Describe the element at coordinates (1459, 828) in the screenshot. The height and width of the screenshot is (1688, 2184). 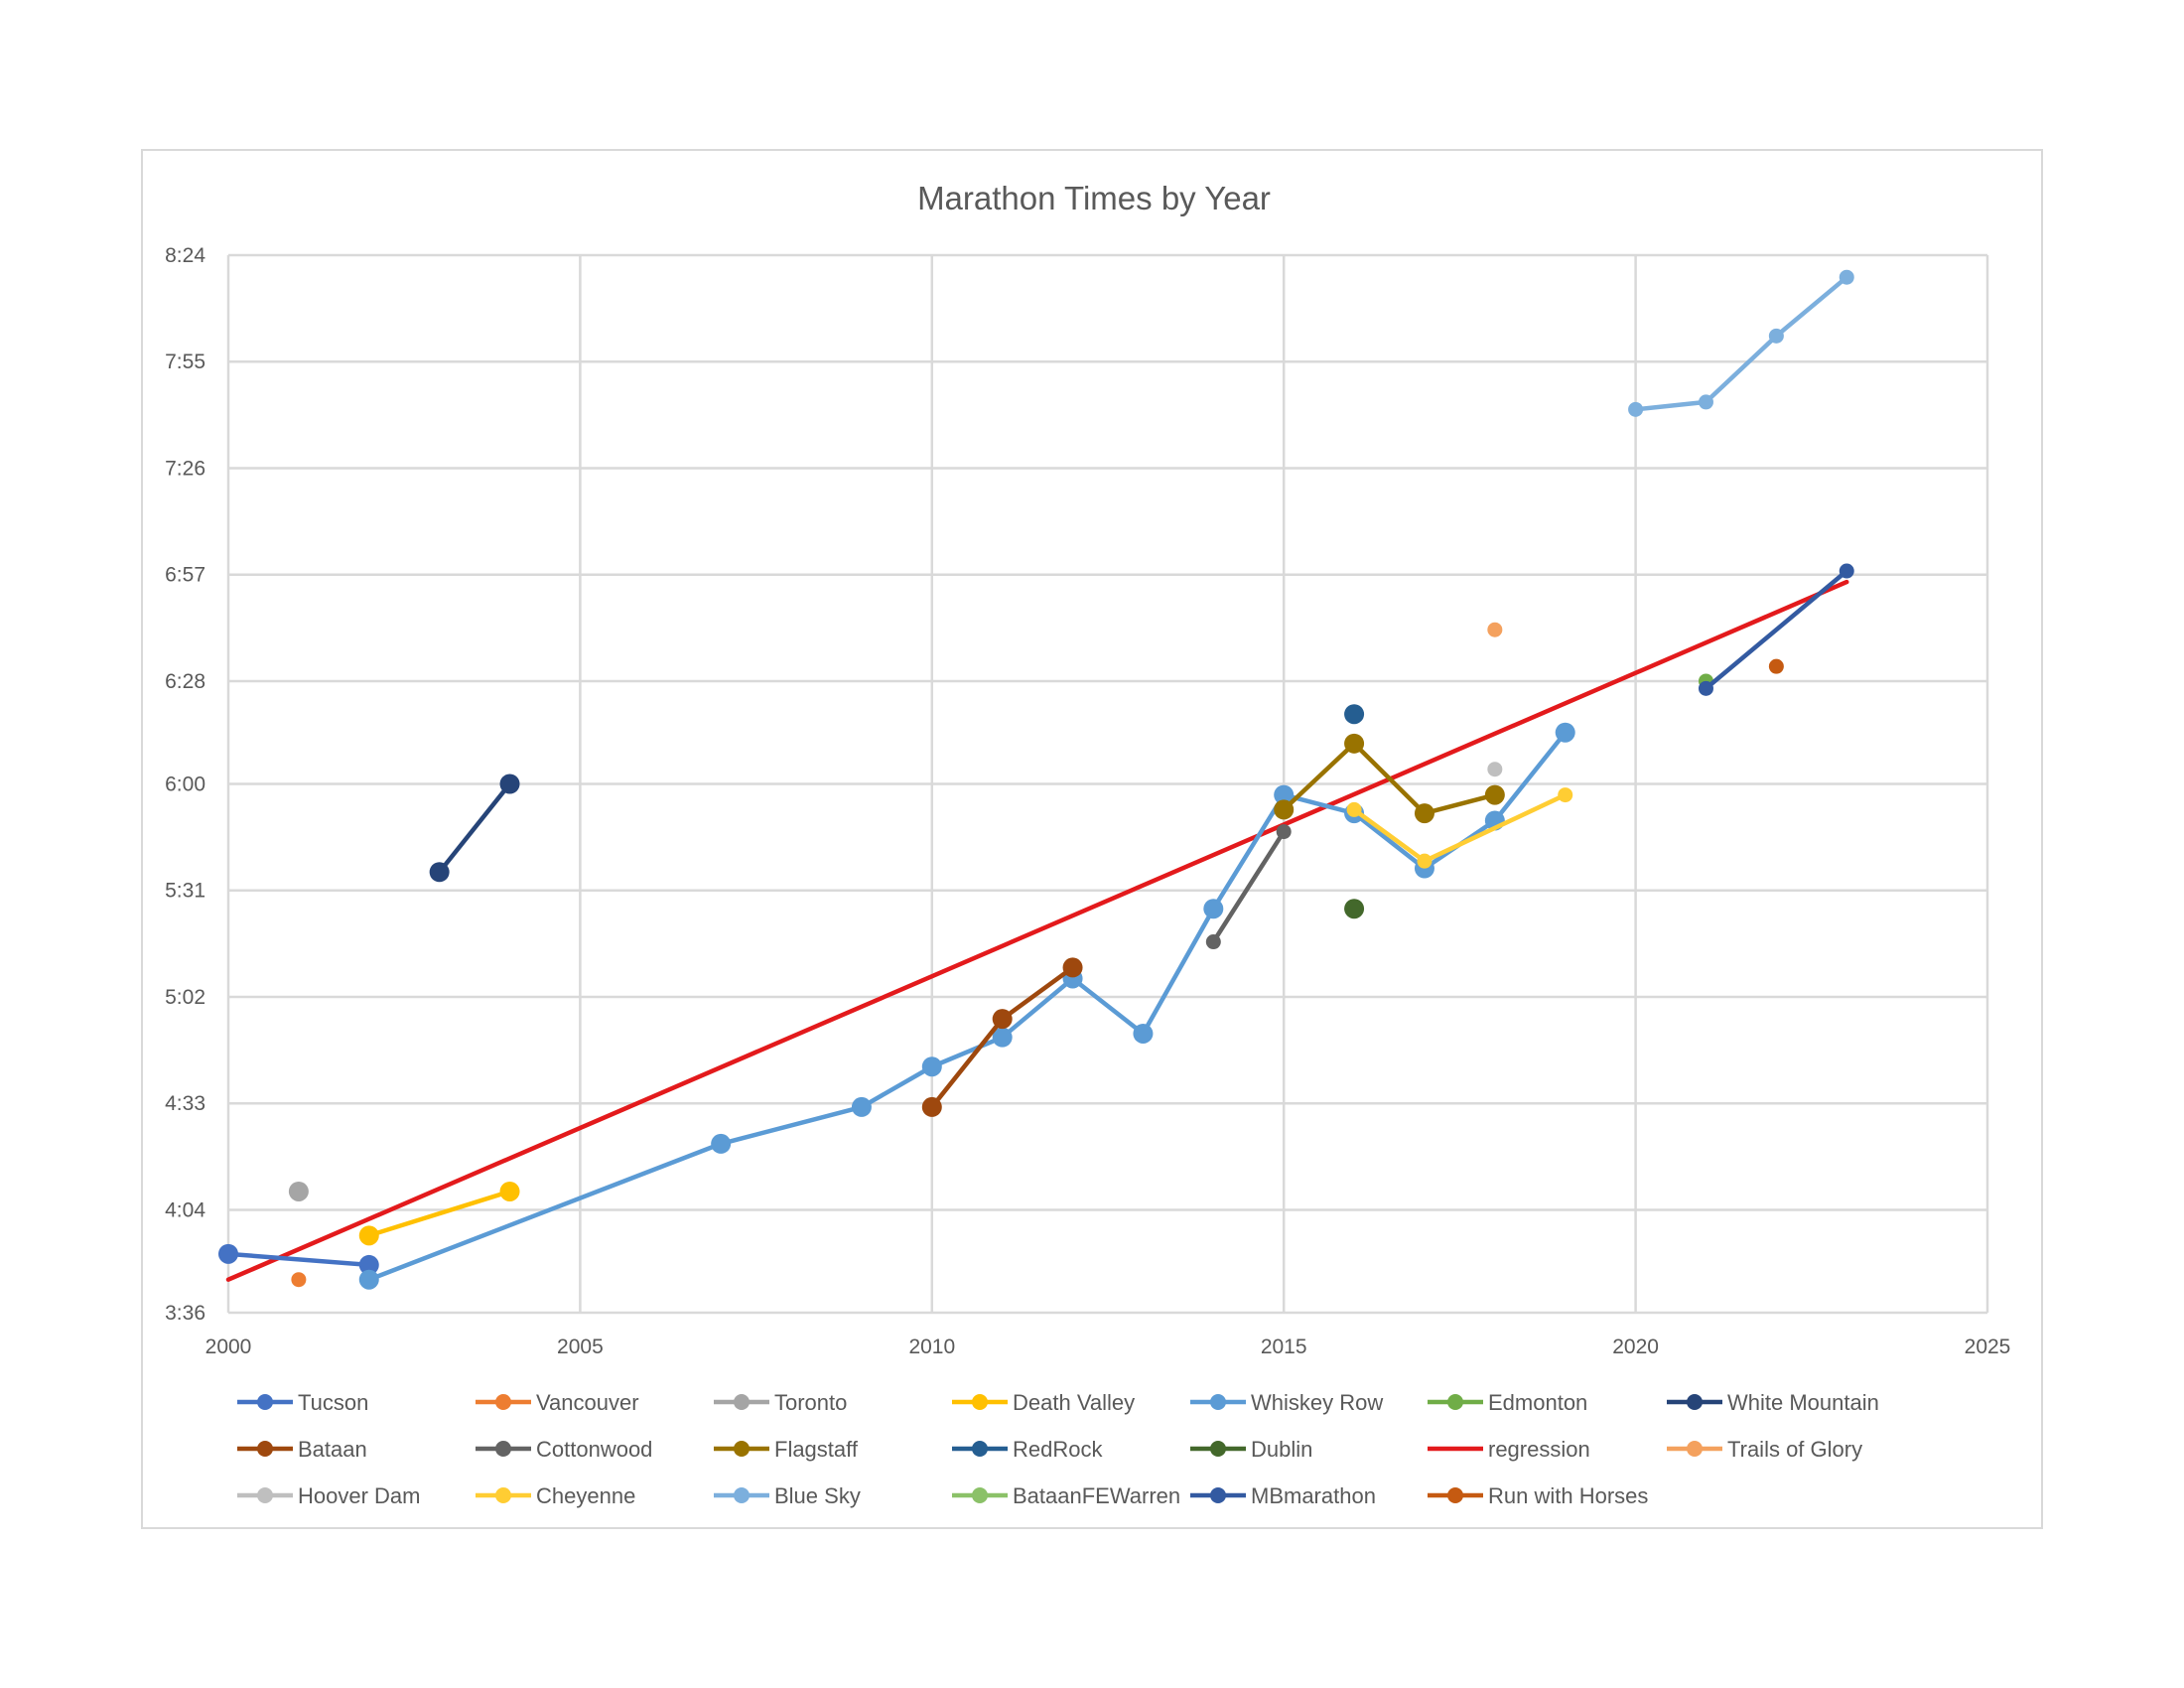
I see `series-cheyenne` at that location.